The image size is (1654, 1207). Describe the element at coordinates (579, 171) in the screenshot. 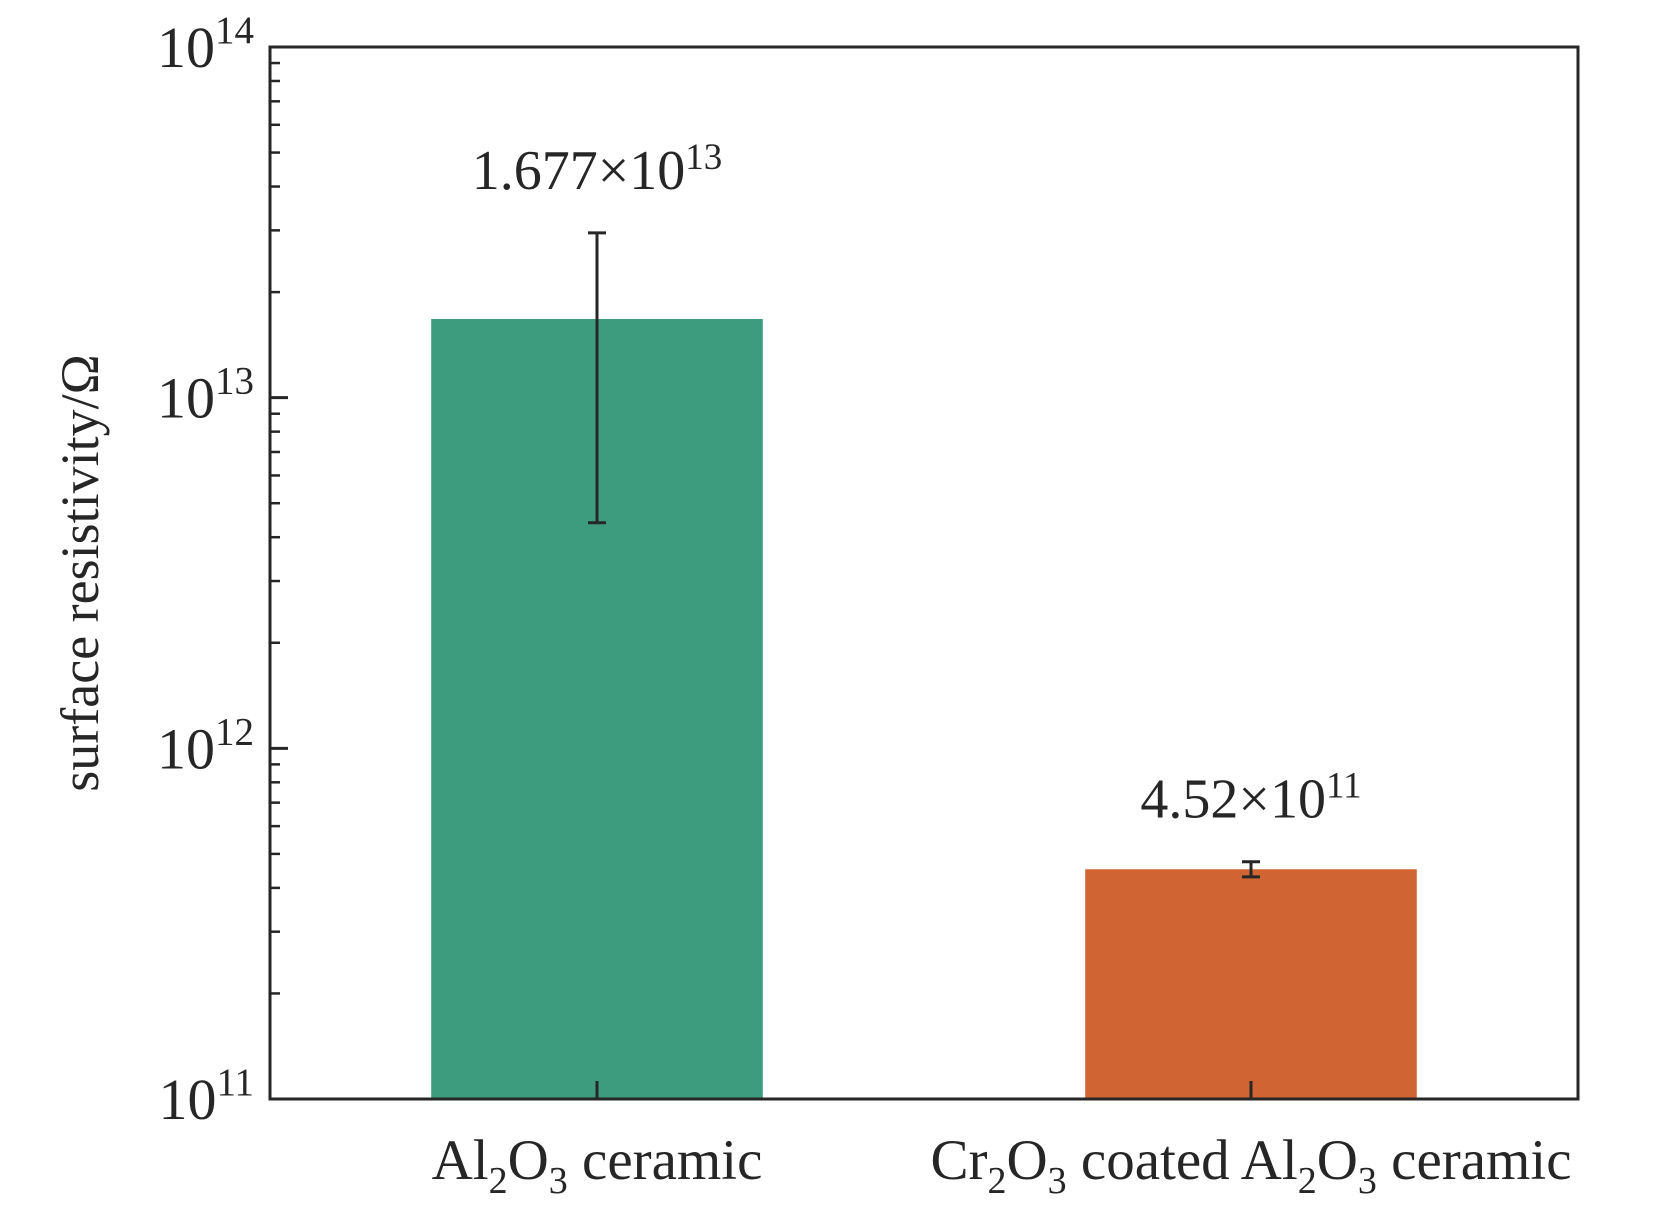

I see `data-label-mantissa: 1.677×10` at that location.